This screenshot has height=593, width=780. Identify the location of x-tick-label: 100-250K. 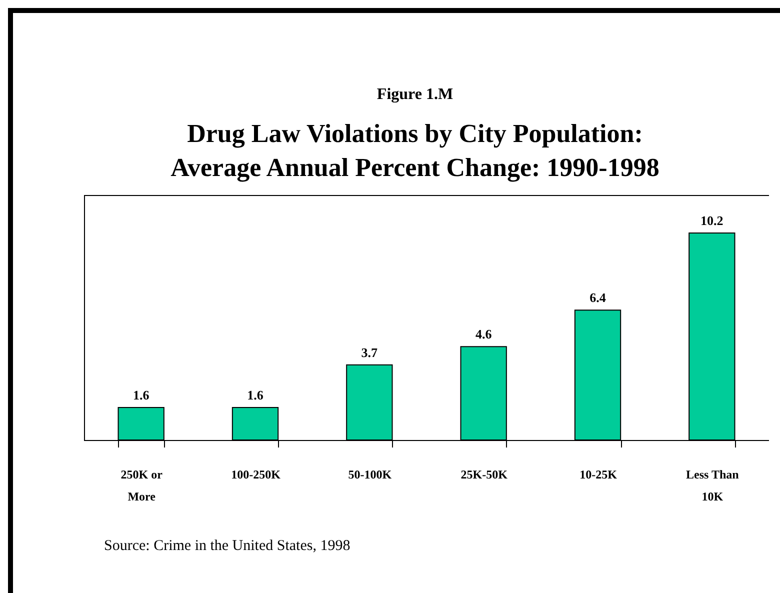
(256, 475).